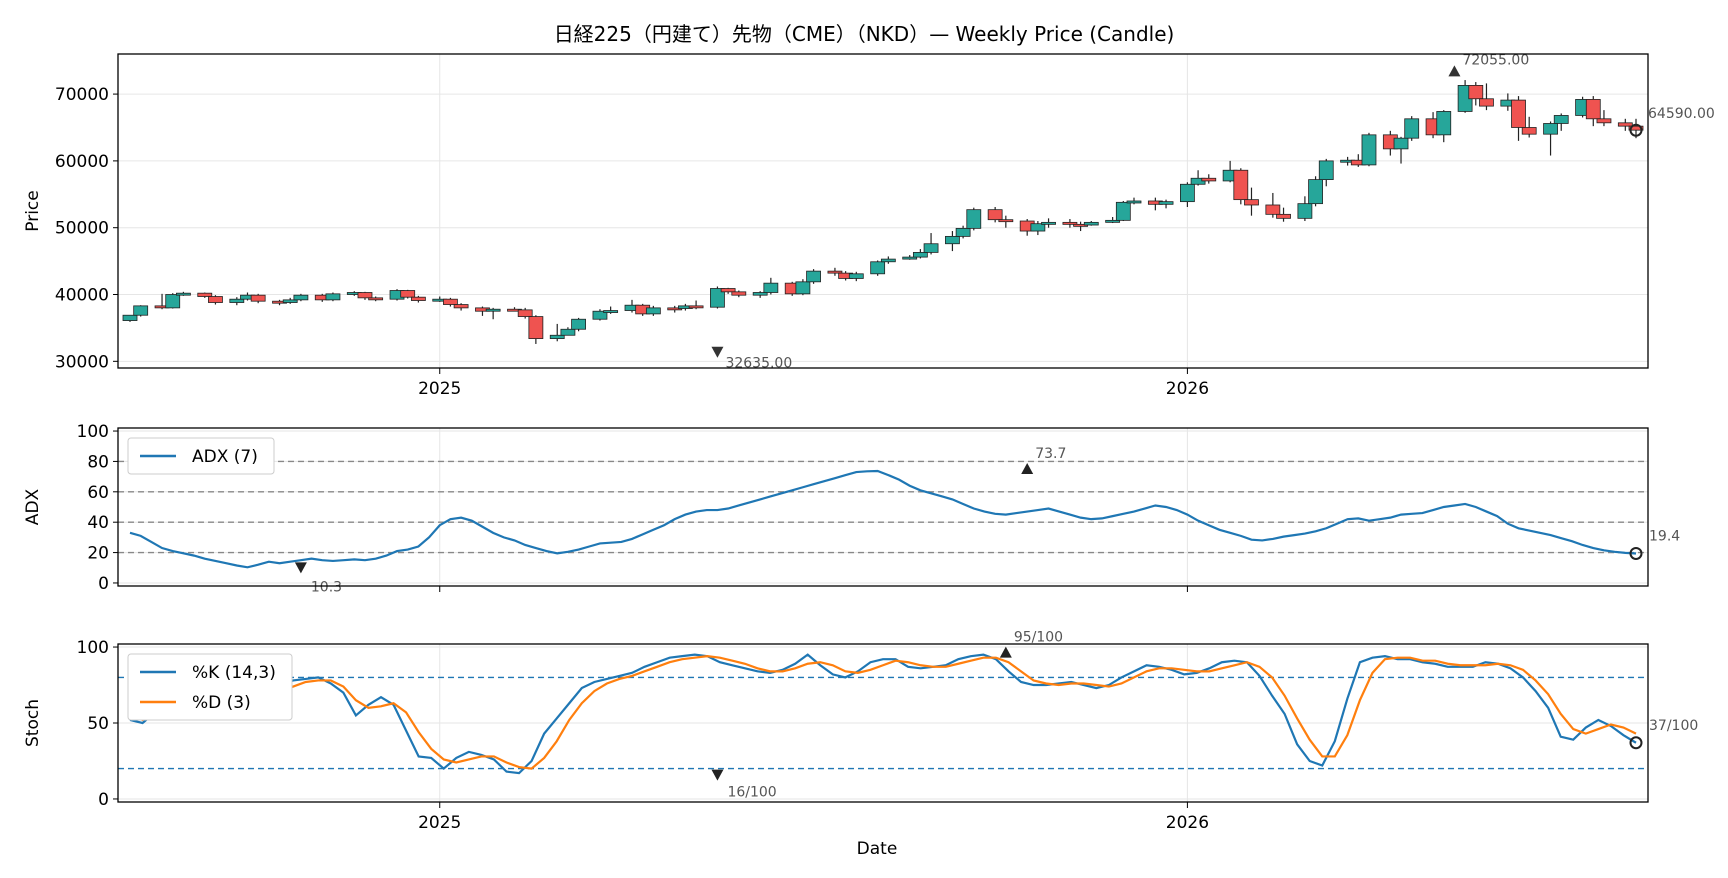 The height and width of the screenshot is (878, 1728). I want to click on y-tick-label: 100, so click(93, 648).